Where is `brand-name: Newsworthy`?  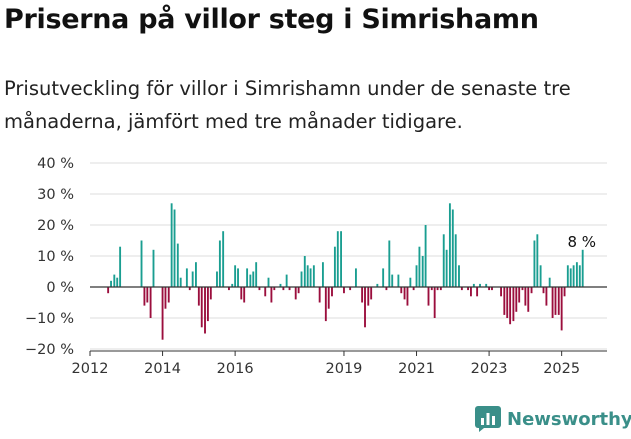
brand-name: Newsworthy is located at coordinates (569, 419).